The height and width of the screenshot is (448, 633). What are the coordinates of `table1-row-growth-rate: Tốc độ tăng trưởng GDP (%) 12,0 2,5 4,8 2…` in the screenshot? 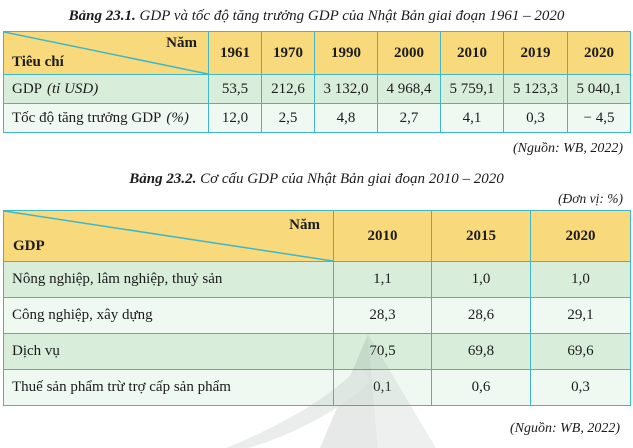 It's located at (317, 118).